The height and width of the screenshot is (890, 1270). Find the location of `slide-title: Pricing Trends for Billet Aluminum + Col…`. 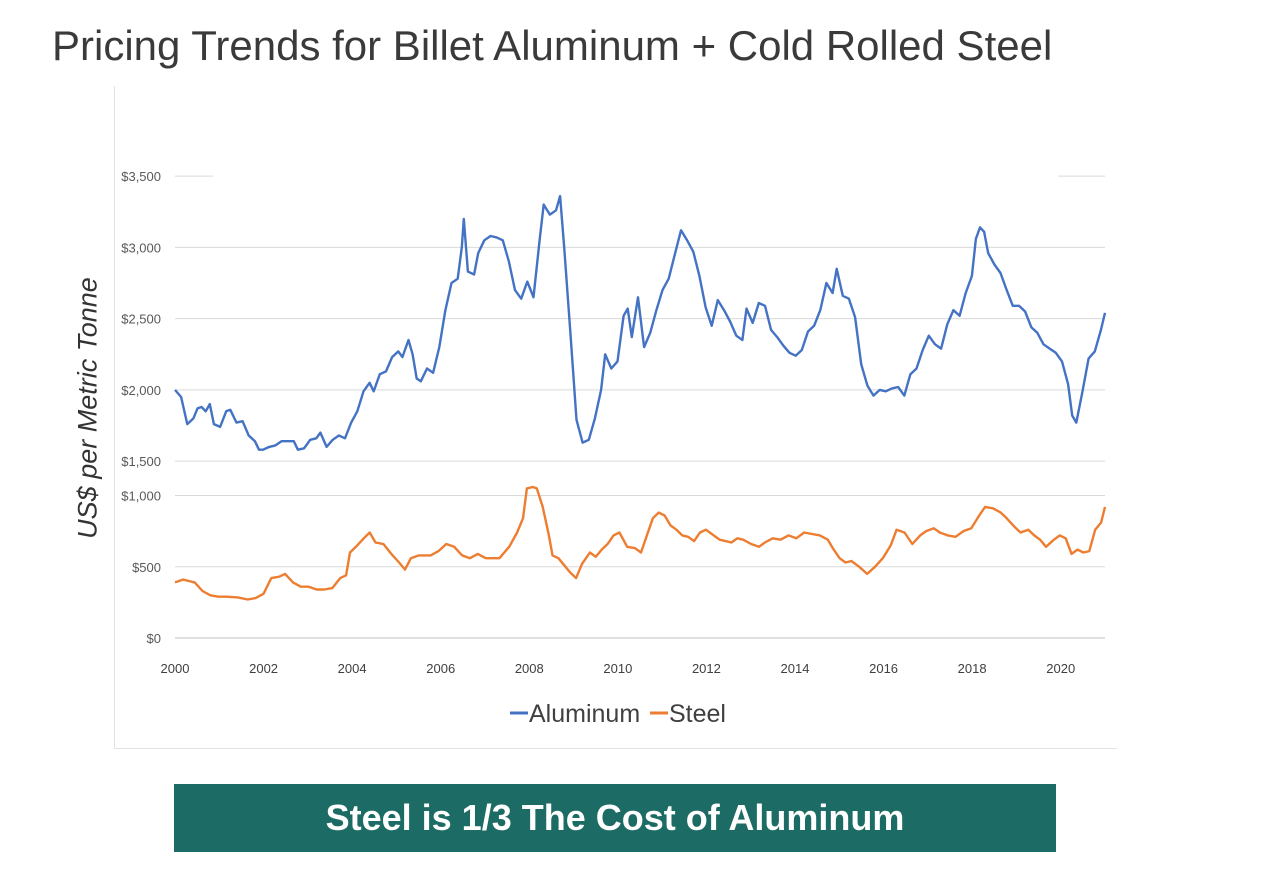

slide-title: Pricing Trends for Billet Aluminum + Col… is located at coordinates (552, 45).